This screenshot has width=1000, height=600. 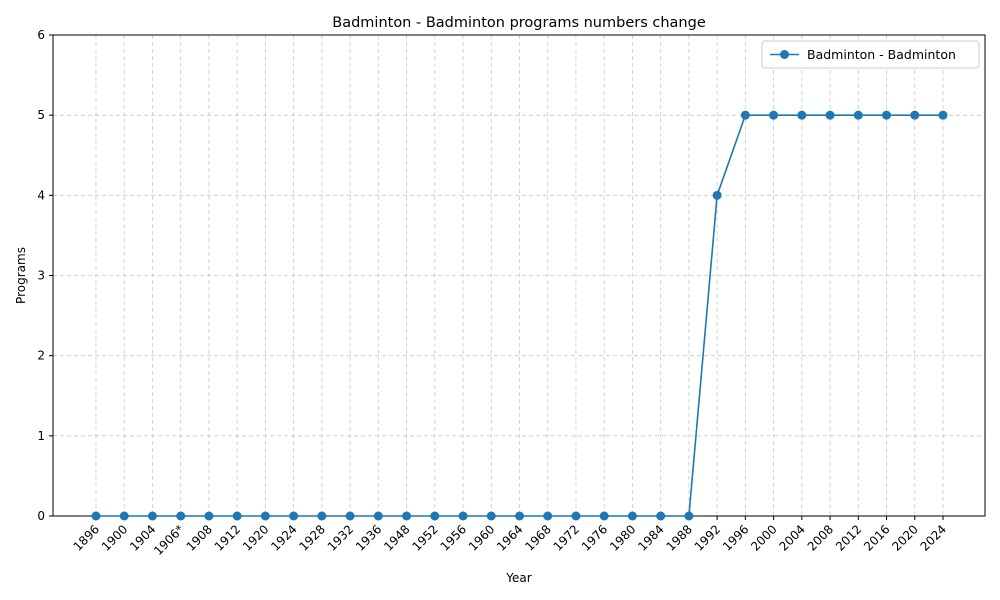 I want to click on legend-label: Badminton - Badminton, so click(x=881, y=54).